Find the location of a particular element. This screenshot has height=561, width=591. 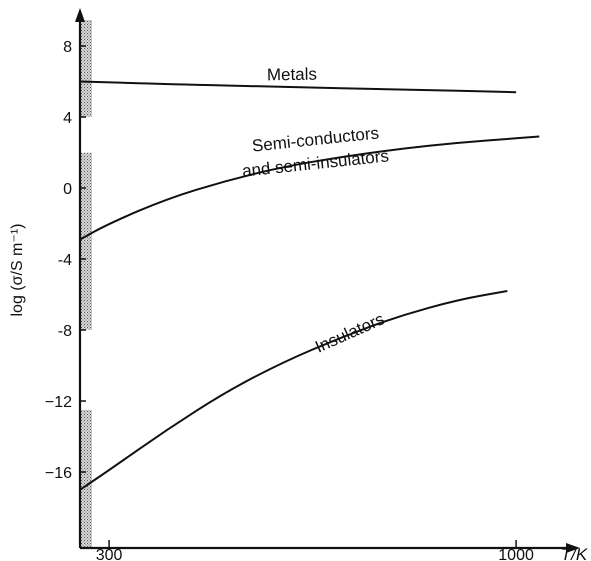

y-tick-label: −16 is located at coordinates (58, 473).